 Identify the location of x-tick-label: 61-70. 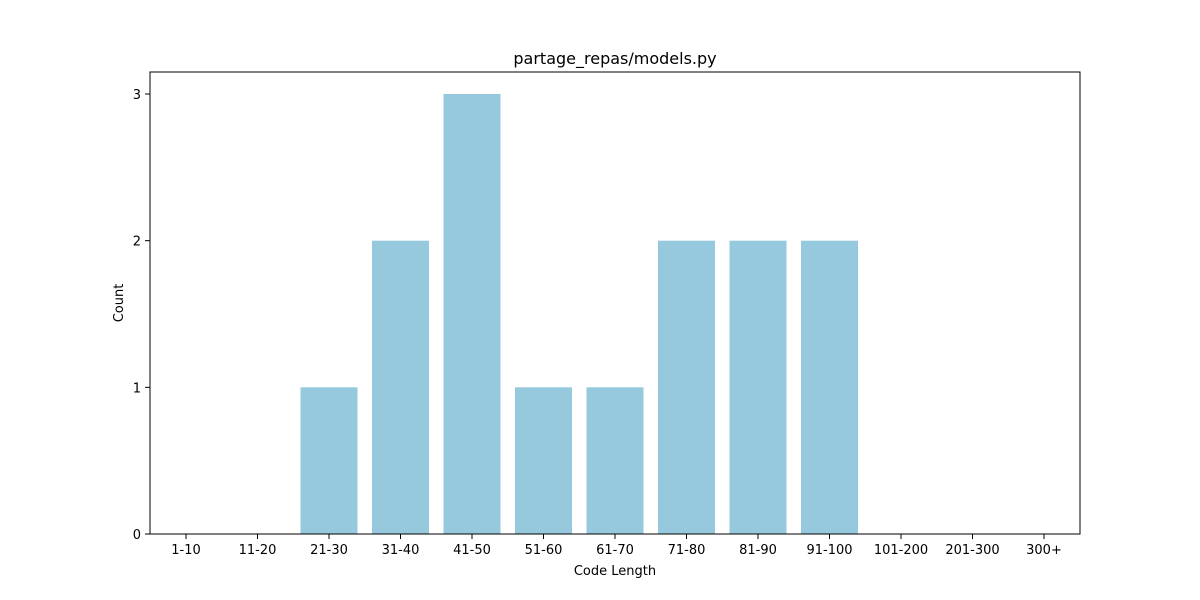
(615, 550).